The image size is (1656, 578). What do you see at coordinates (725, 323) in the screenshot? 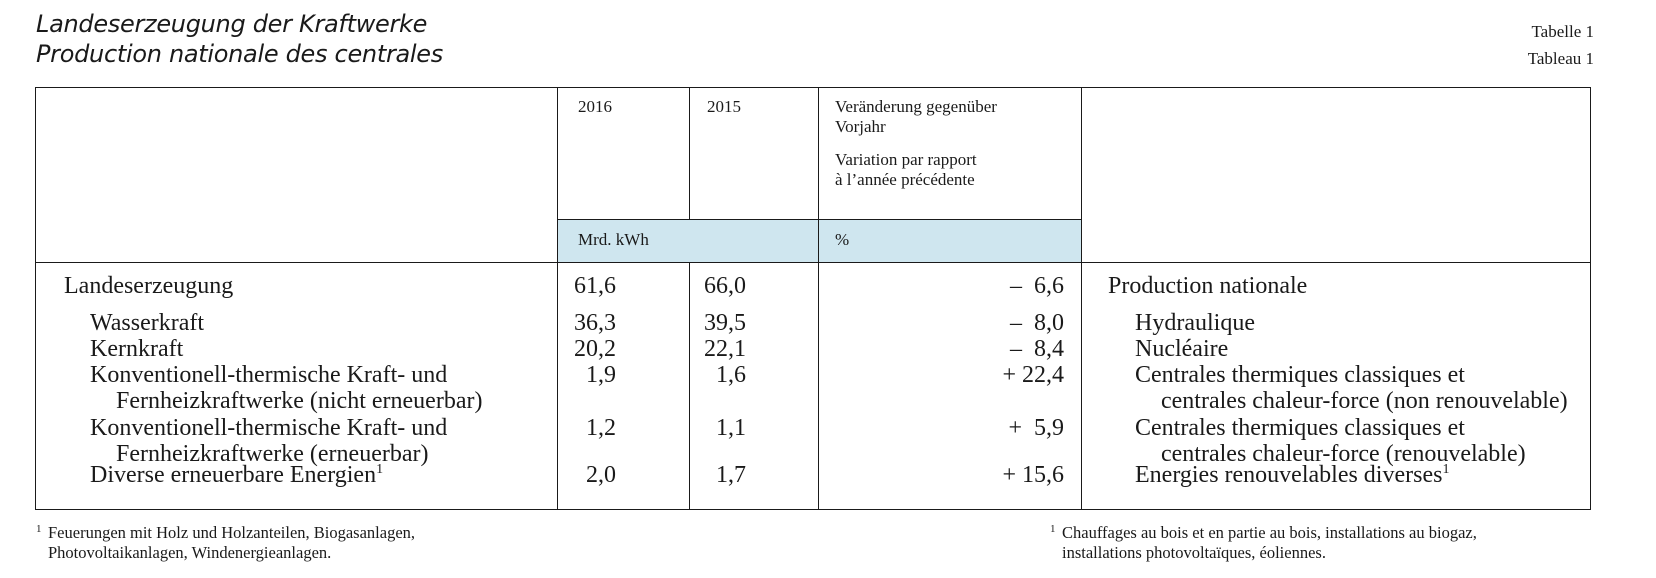
I see `value-2015: 39,5` at bounding box center [725, 323].